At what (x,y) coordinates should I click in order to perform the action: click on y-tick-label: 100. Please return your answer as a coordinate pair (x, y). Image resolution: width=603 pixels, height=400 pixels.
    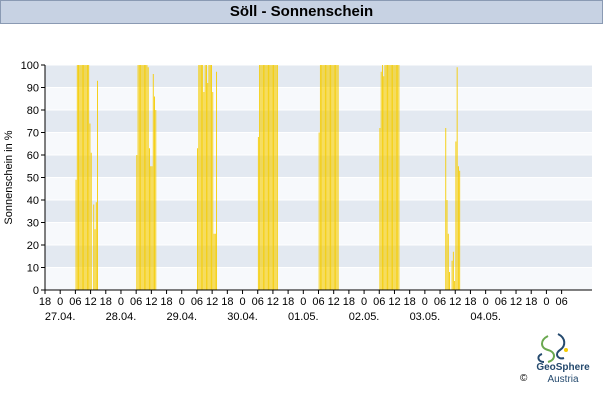
    Looking at the image, I should click on (30, 66).